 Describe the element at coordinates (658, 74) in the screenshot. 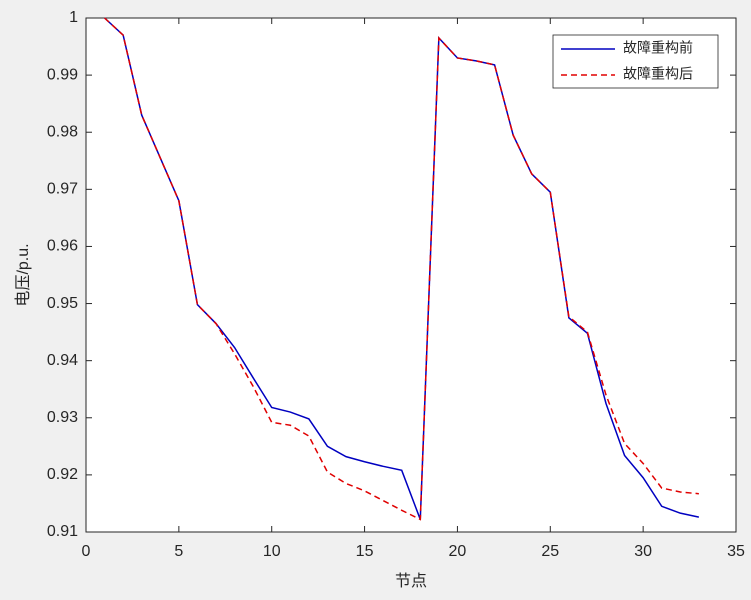

I see `legend-label: 故障重构后` at that location.